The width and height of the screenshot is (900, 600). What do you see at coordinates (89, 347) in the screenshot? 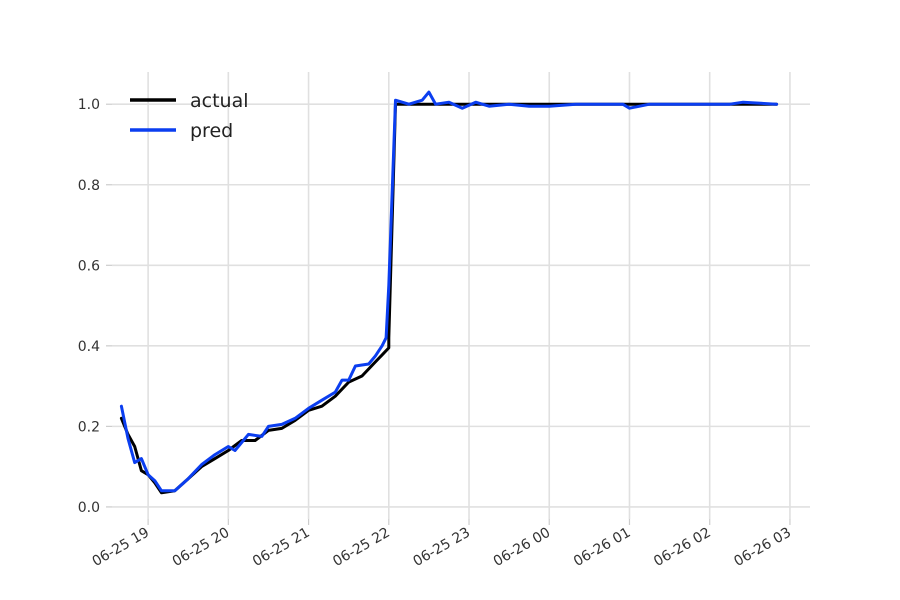
I see `y-tick-label: 0.4` at bounding box center [89, 347].